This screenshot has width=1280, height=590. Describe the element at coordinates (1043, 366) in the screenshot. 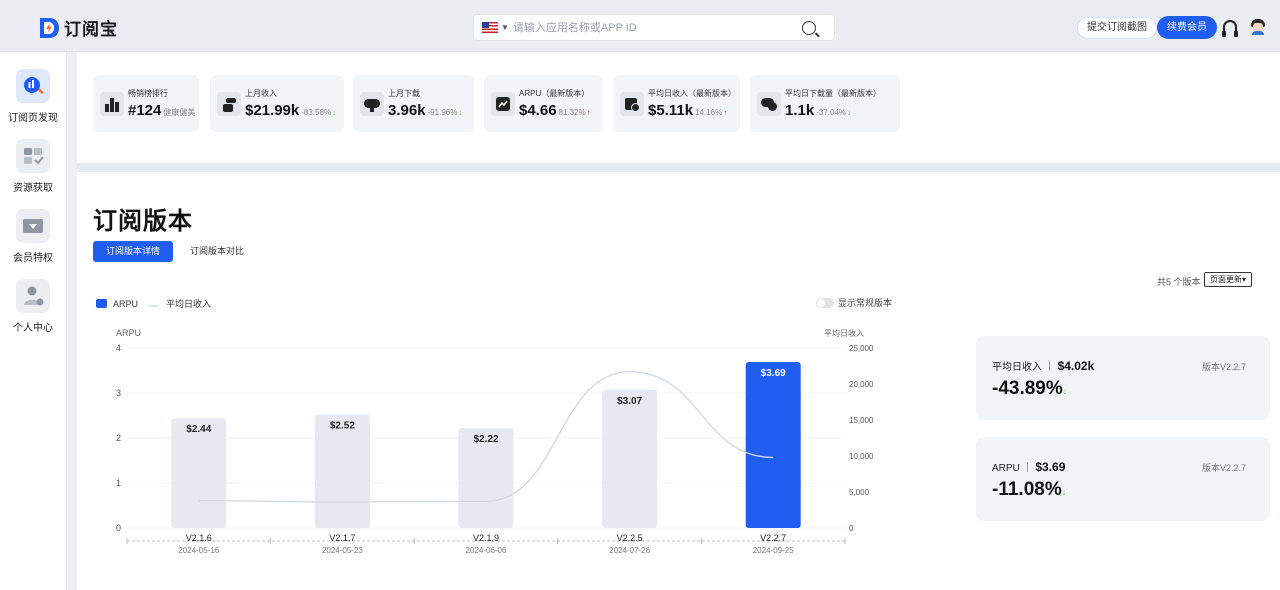

I see `metric-title: 平均日收入 ｜ $4.02k` at that location.